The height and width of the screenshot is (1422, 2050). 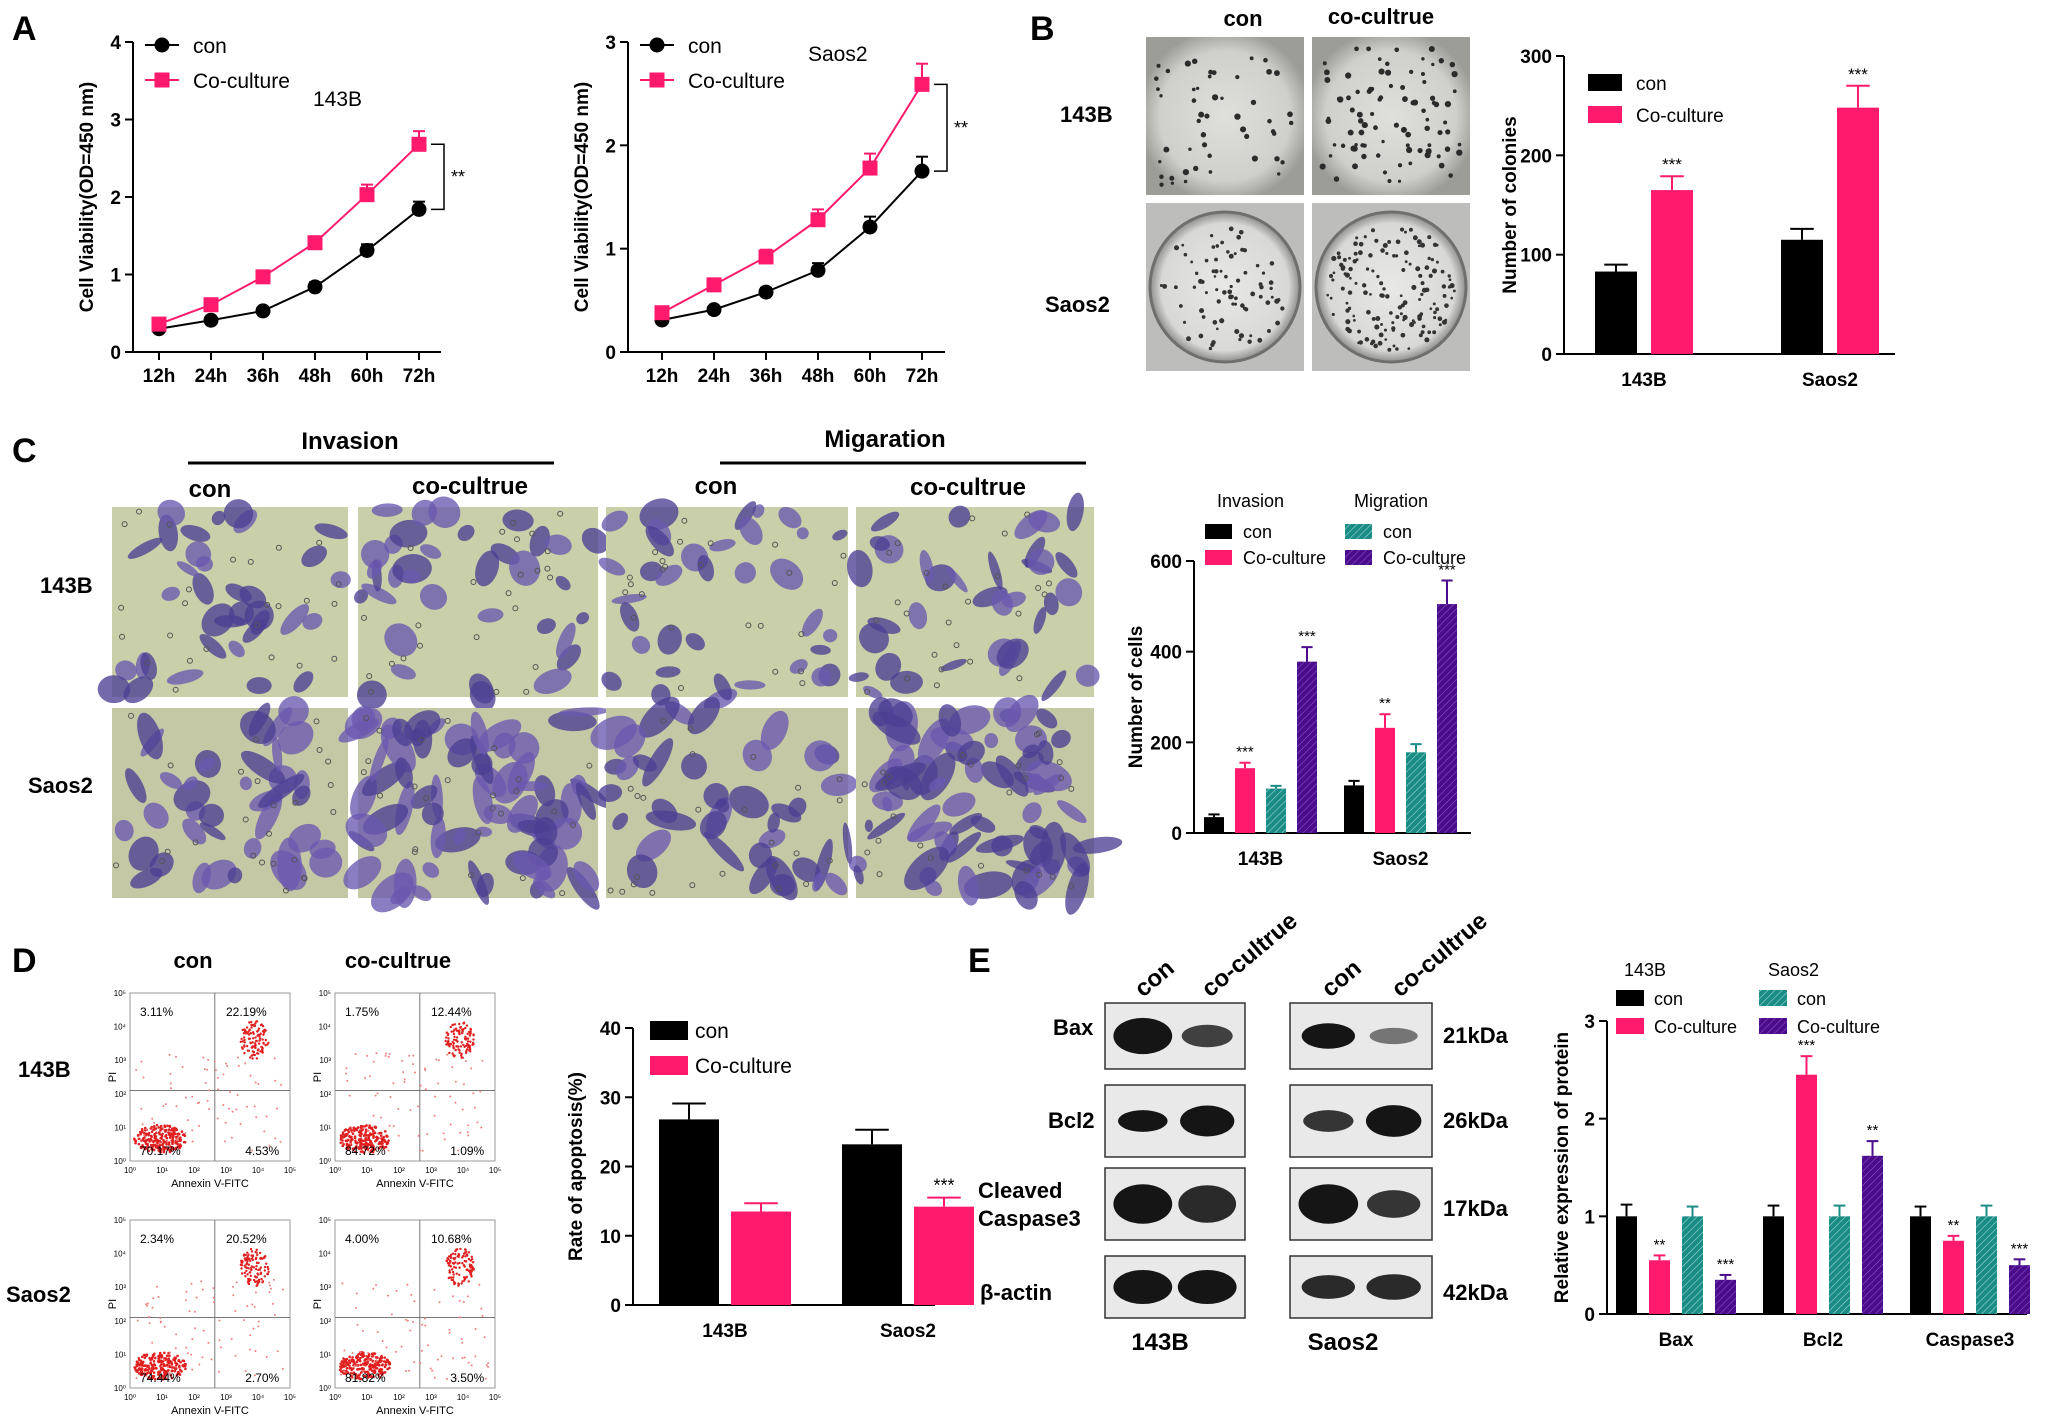 I want to click on significance-label: ***, so click(x=2020, y=1248).